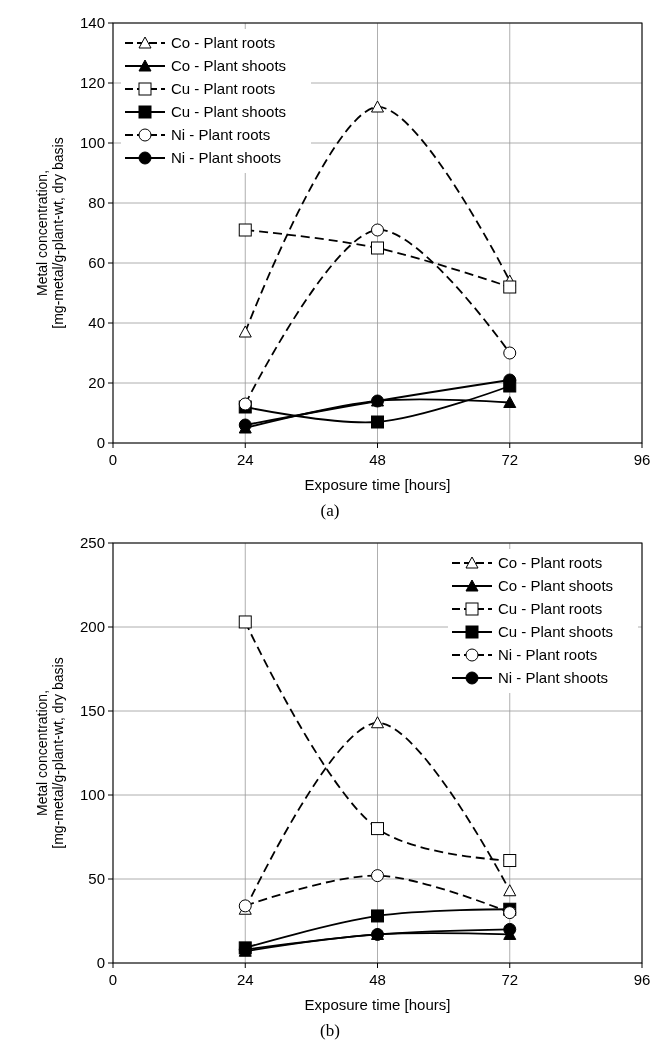 This screenshot has height=1057, width=660. I want to click on y-tick-label: 150, so click(92, 711).